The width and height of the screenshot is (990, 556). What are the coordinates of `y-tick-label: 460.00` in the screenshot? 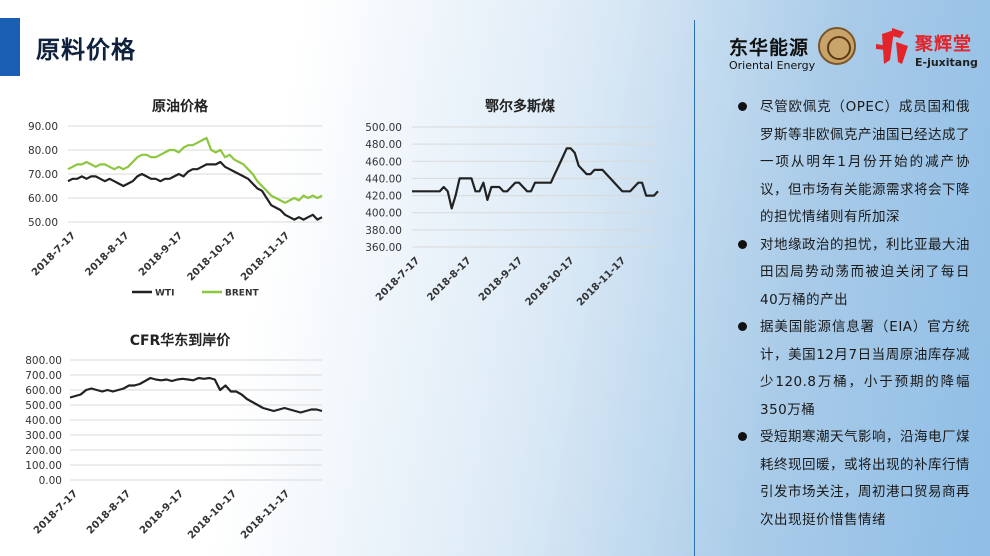 It's located at (383, 162).